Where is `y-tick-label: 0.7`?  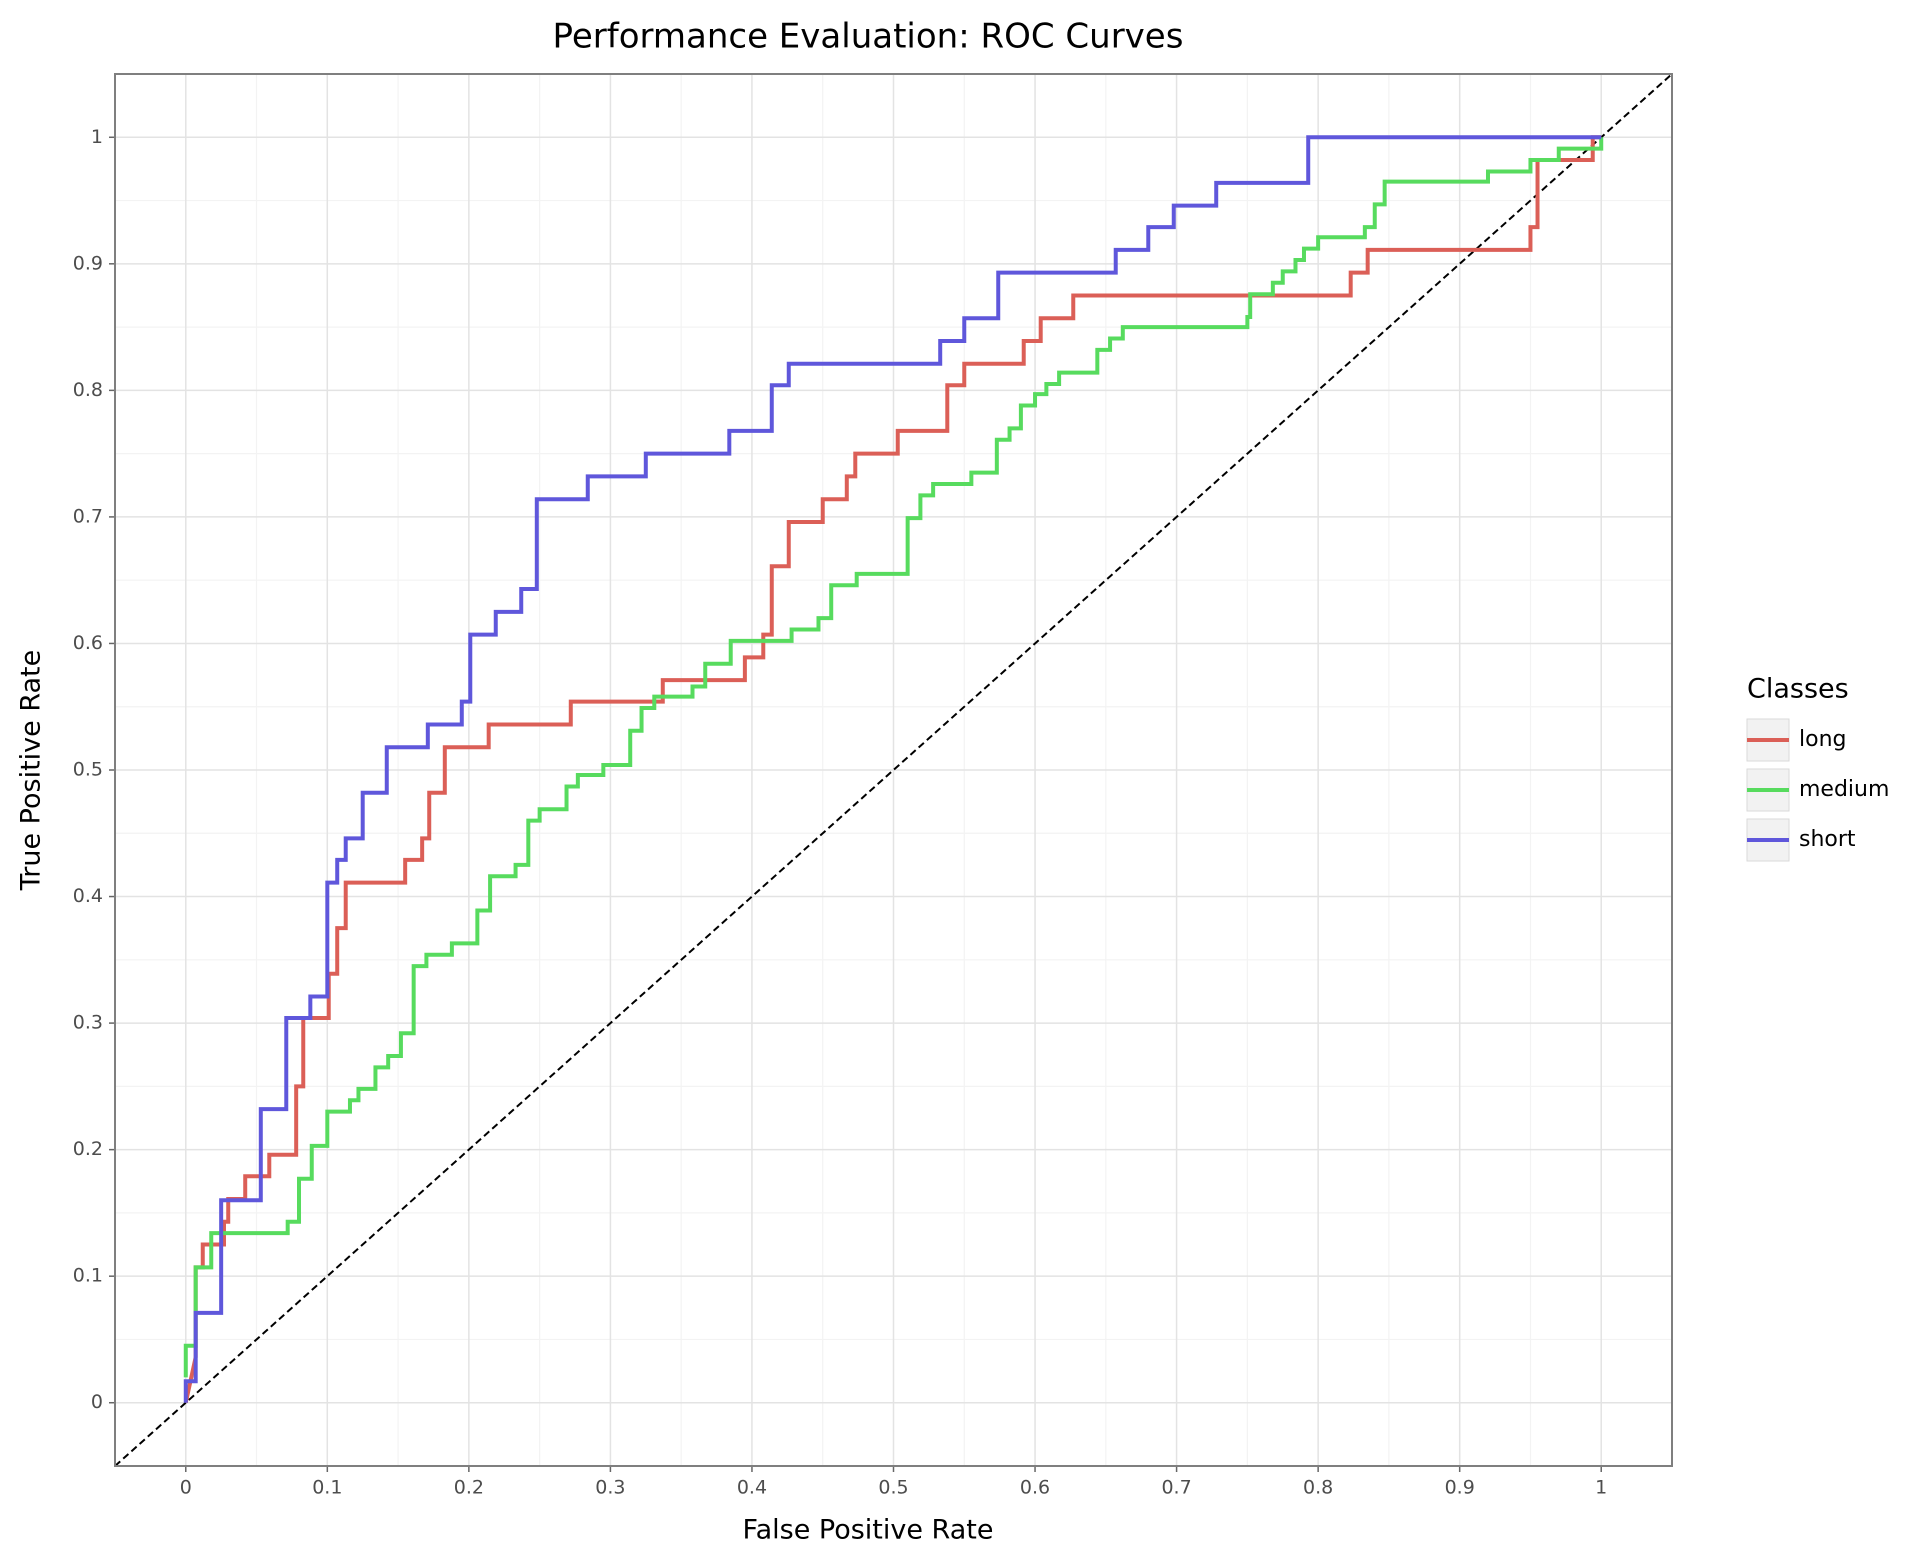
y-tick-label: 0.7 is located at coordinates (88, 516).